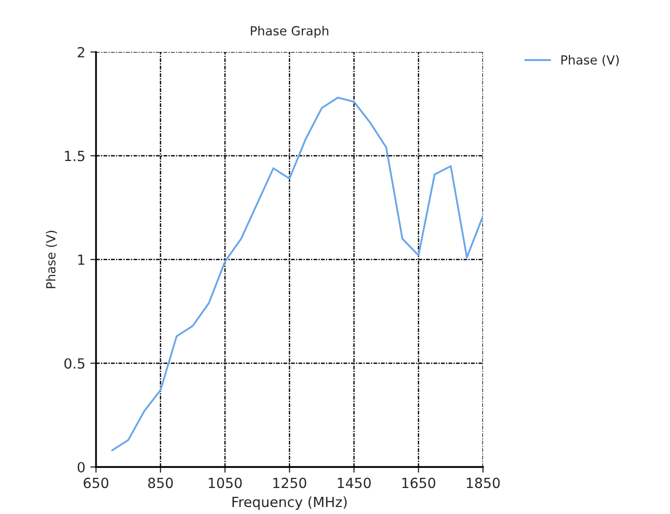 The width and height of the screenshot is (670, 514). Describe the element at coordinates (483, 483) in the screenshot. I see `x-tick-label: 1850` at that location.